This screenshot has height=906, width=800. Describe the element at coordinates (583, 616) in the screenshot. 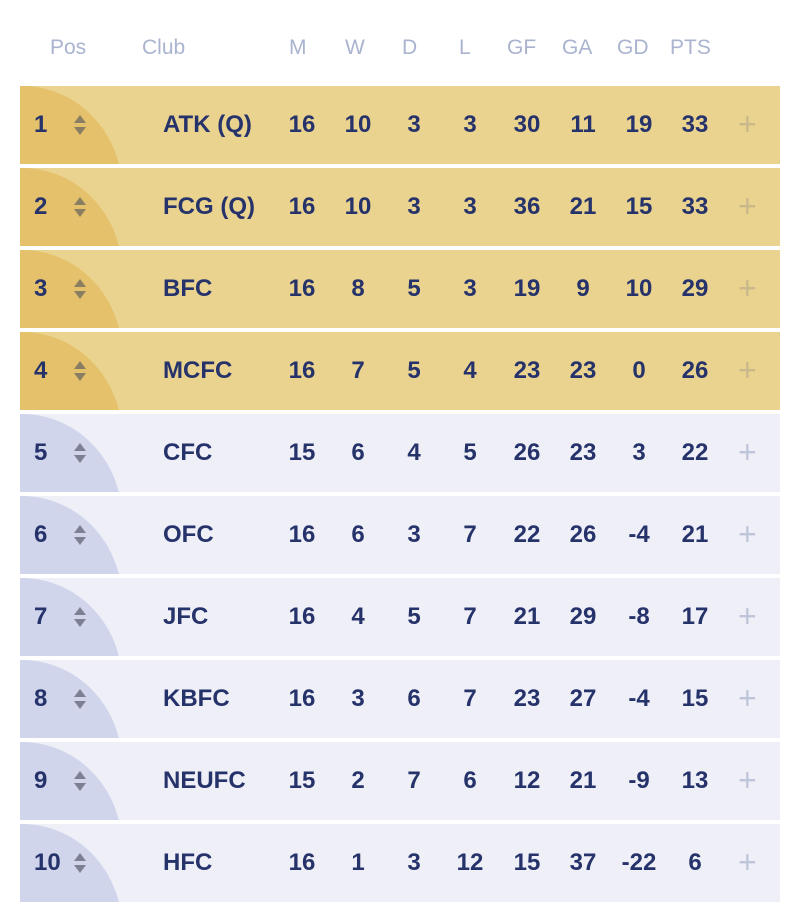

I see `stat-goals-against: 29` at that location.